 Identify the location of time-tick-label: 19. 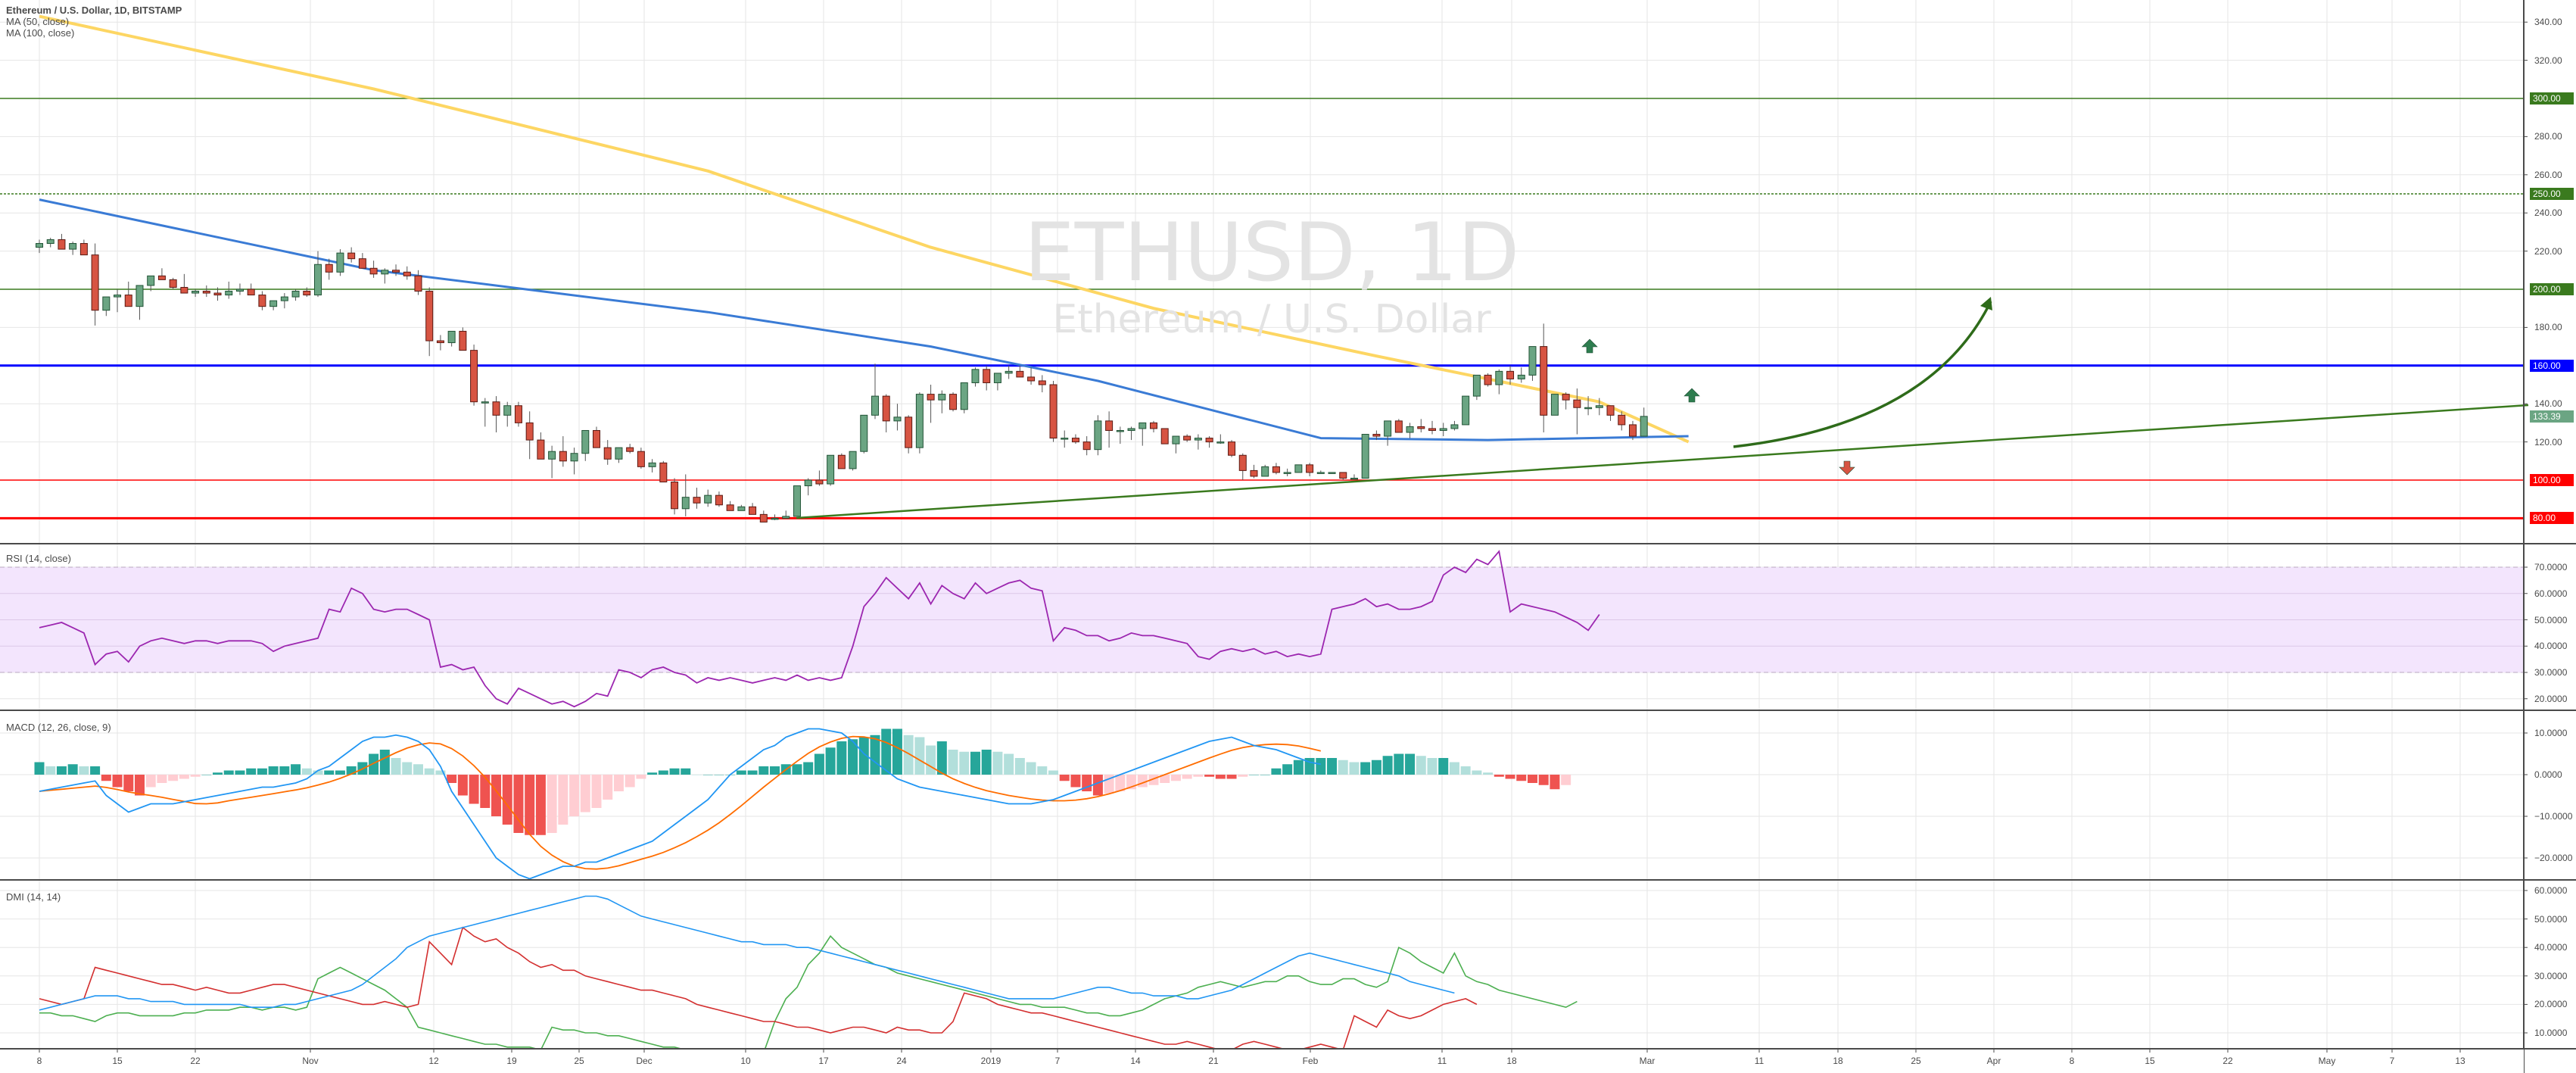
(512, 1061).